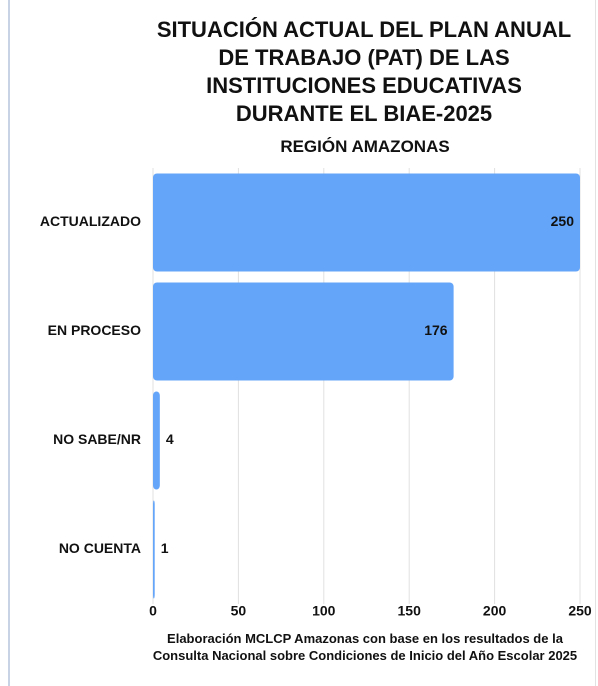 The image size is (598, 686). I want to click on value-label: 250, so click(563, 221).